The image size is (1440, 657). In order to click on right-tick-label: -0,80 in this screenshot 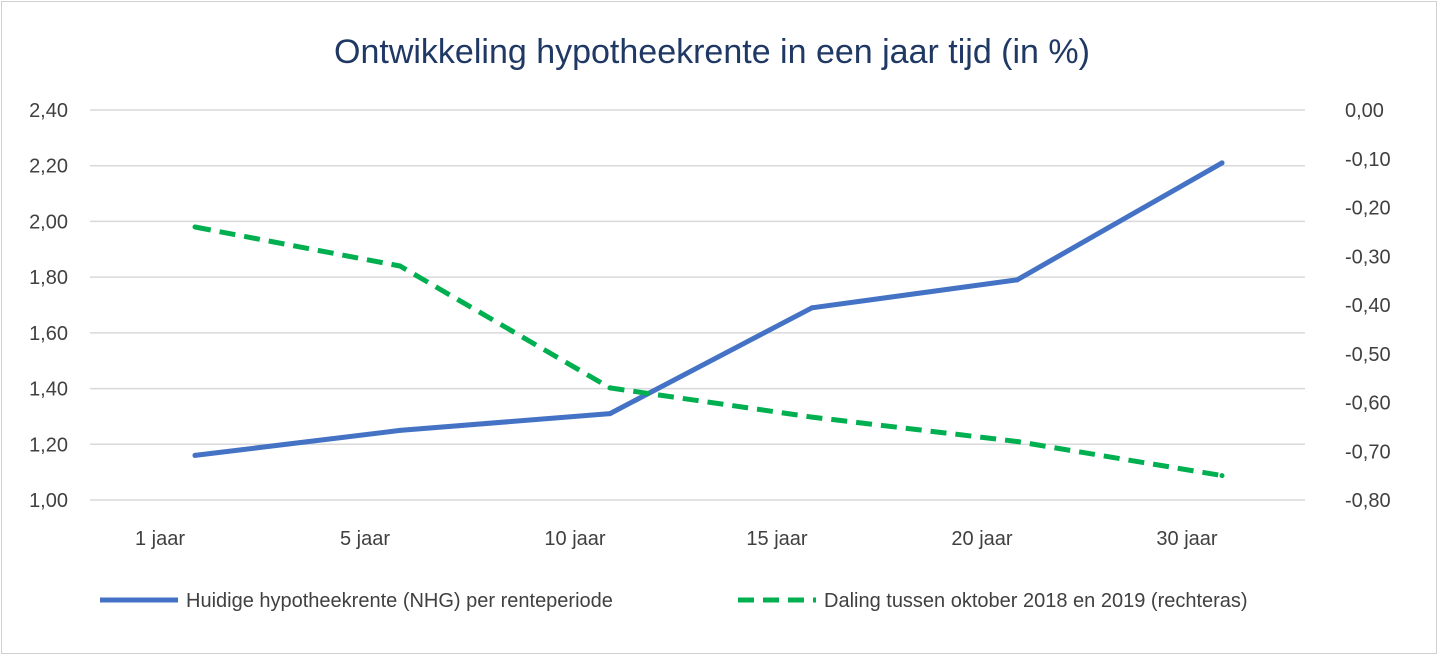, I will do `click(1368, 501)`.